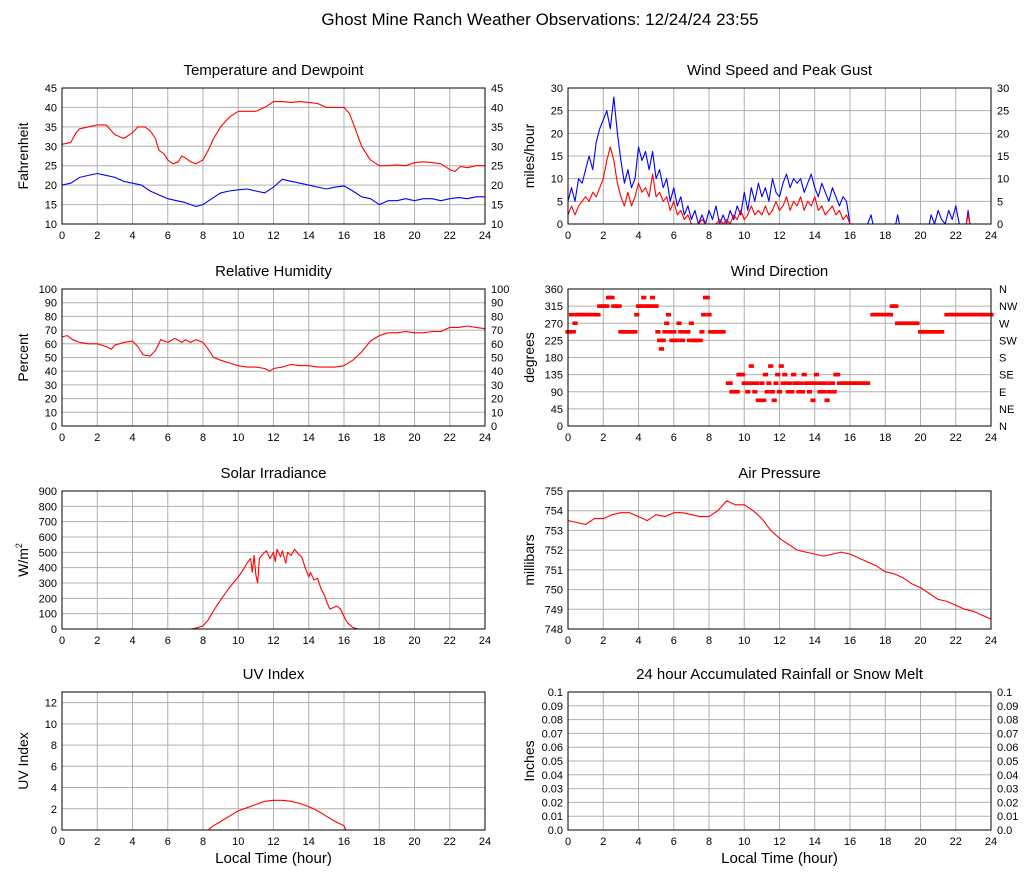 The image size is (1027, 883). Describe the element at coordinates (554, 591) in the screenshot. I see `y-tick-label: 750` at that location.